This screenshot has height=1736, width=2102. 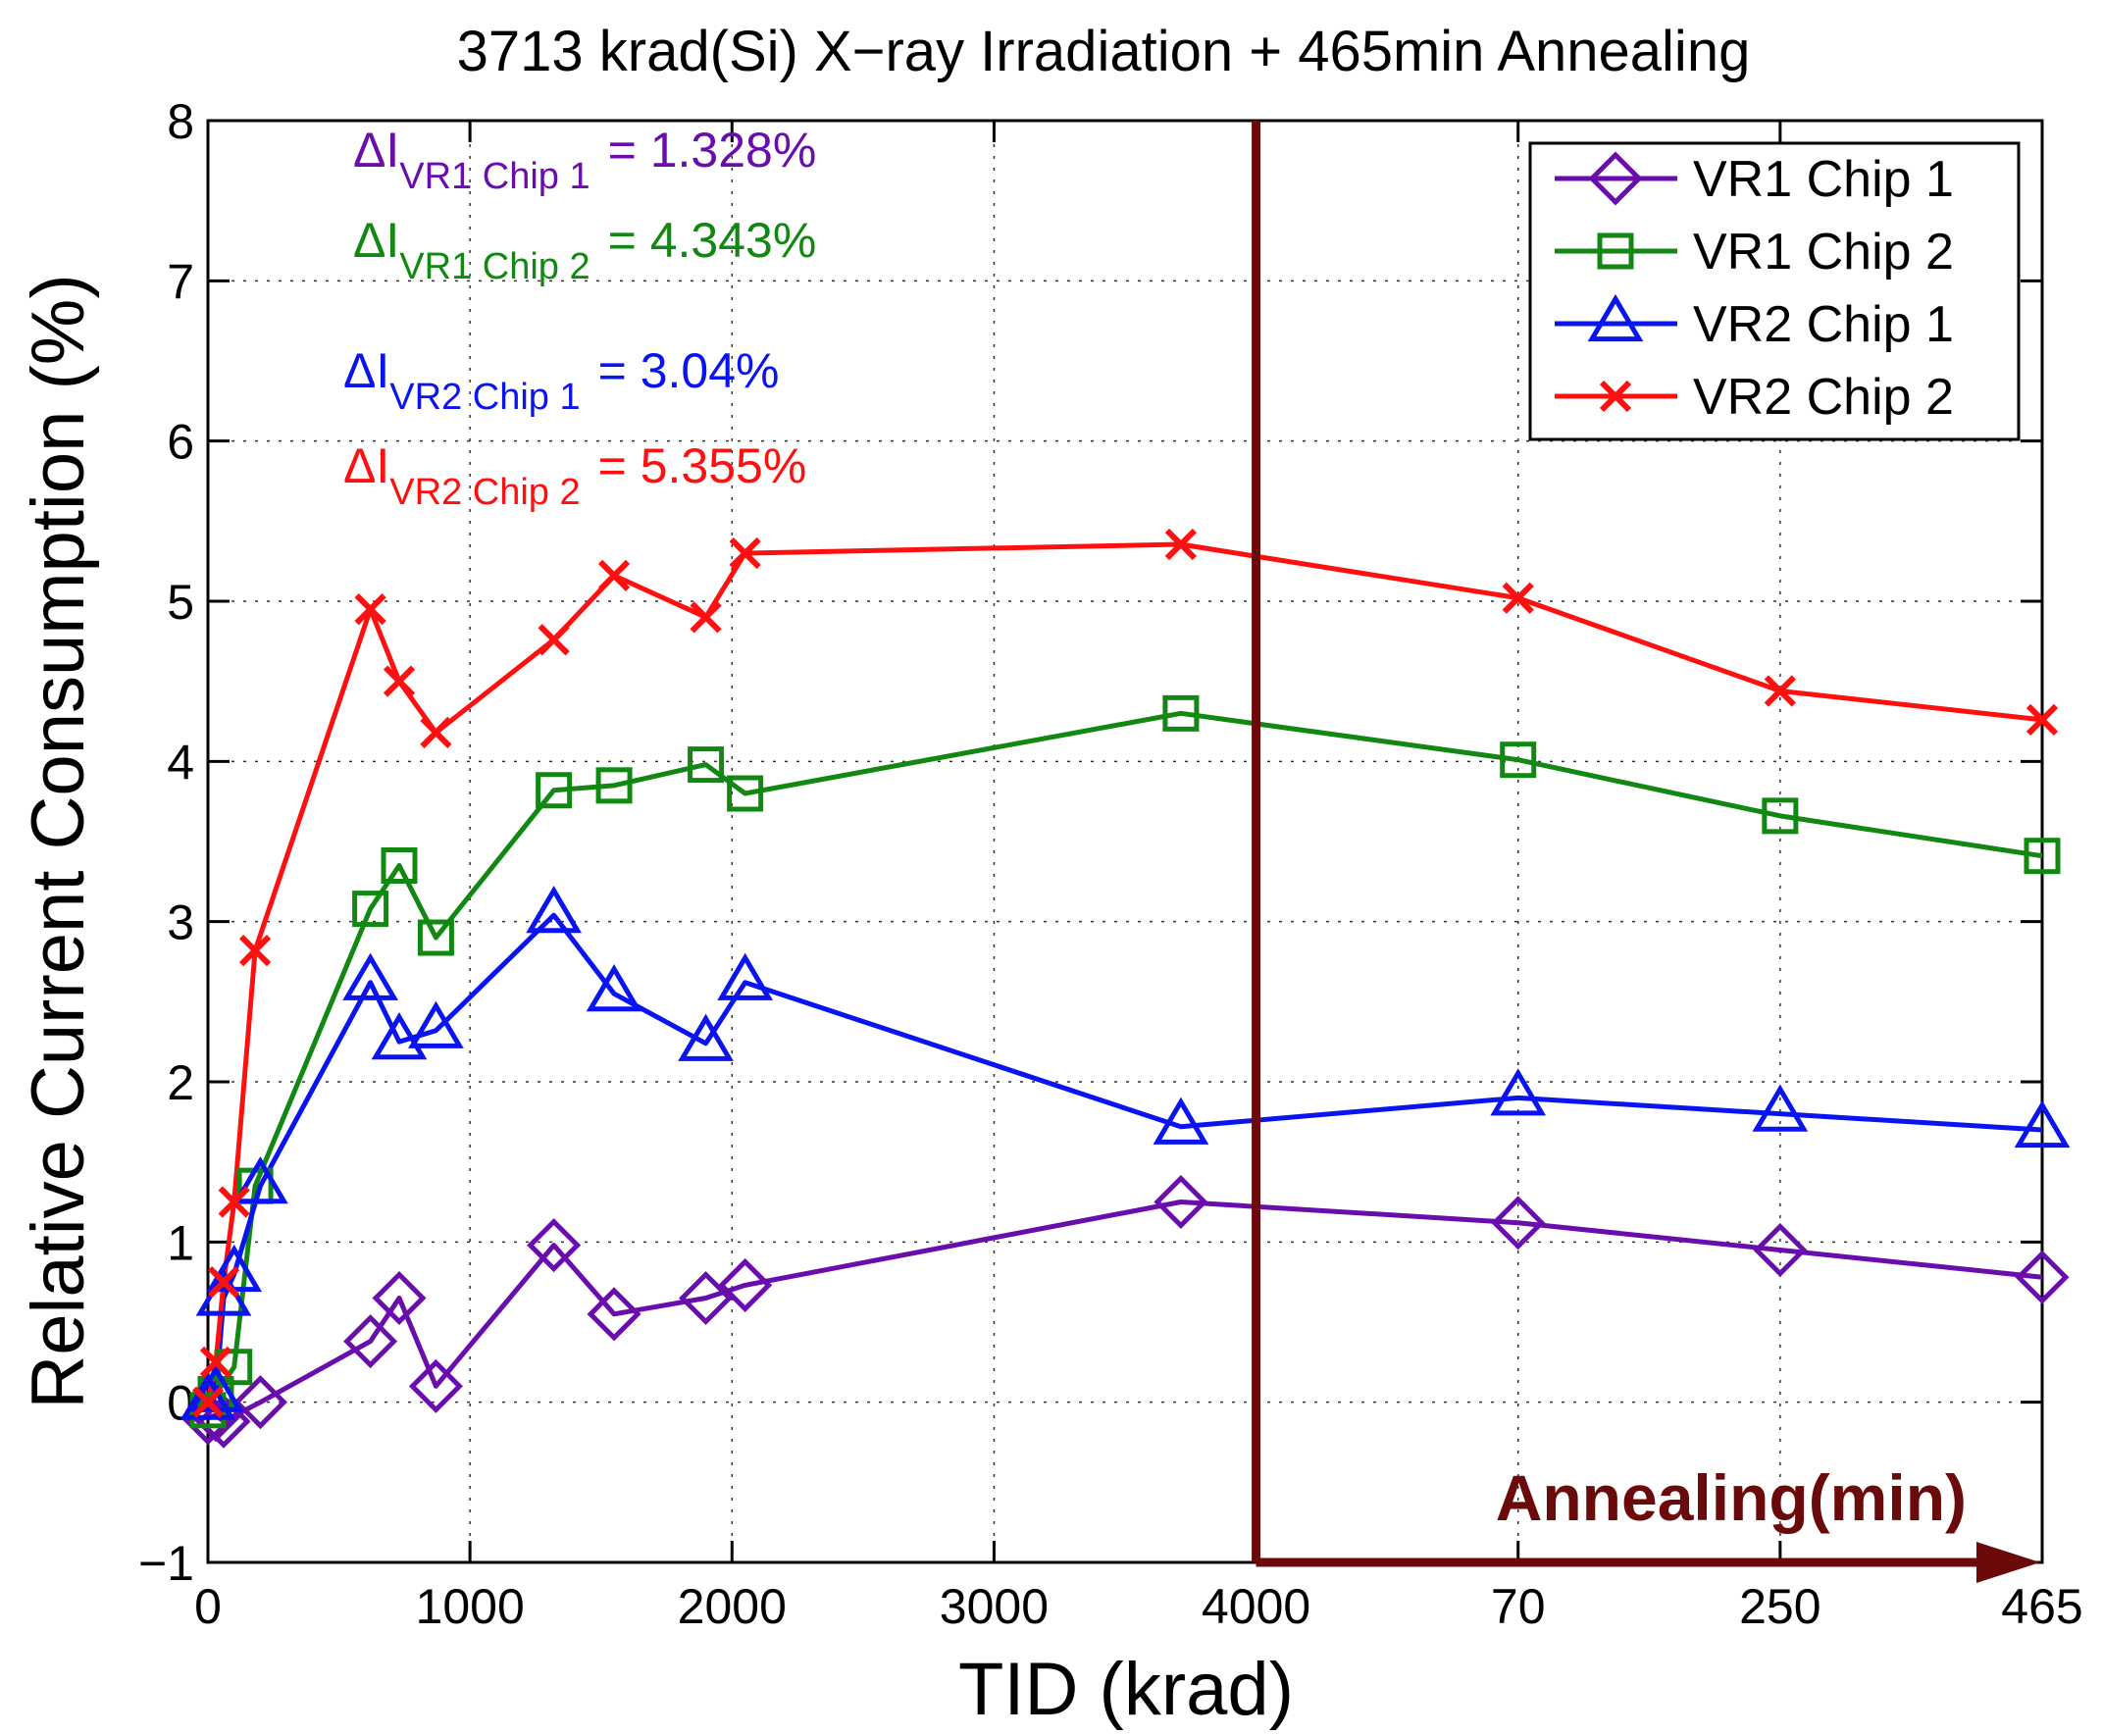 I want to click on y-tick-label: 2, so click(x=180, y=1083).